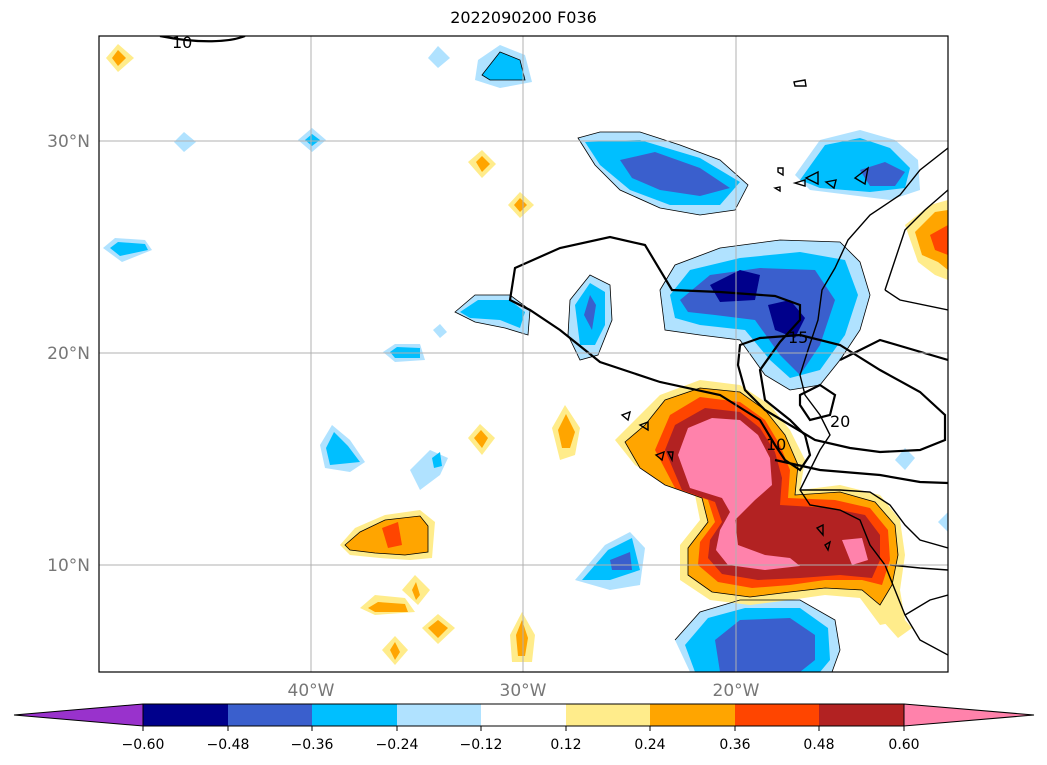 The height and width of the screenshot is (765, 1047). I want to click on colorbar-tick-label: −0.60, so click(143, 745).